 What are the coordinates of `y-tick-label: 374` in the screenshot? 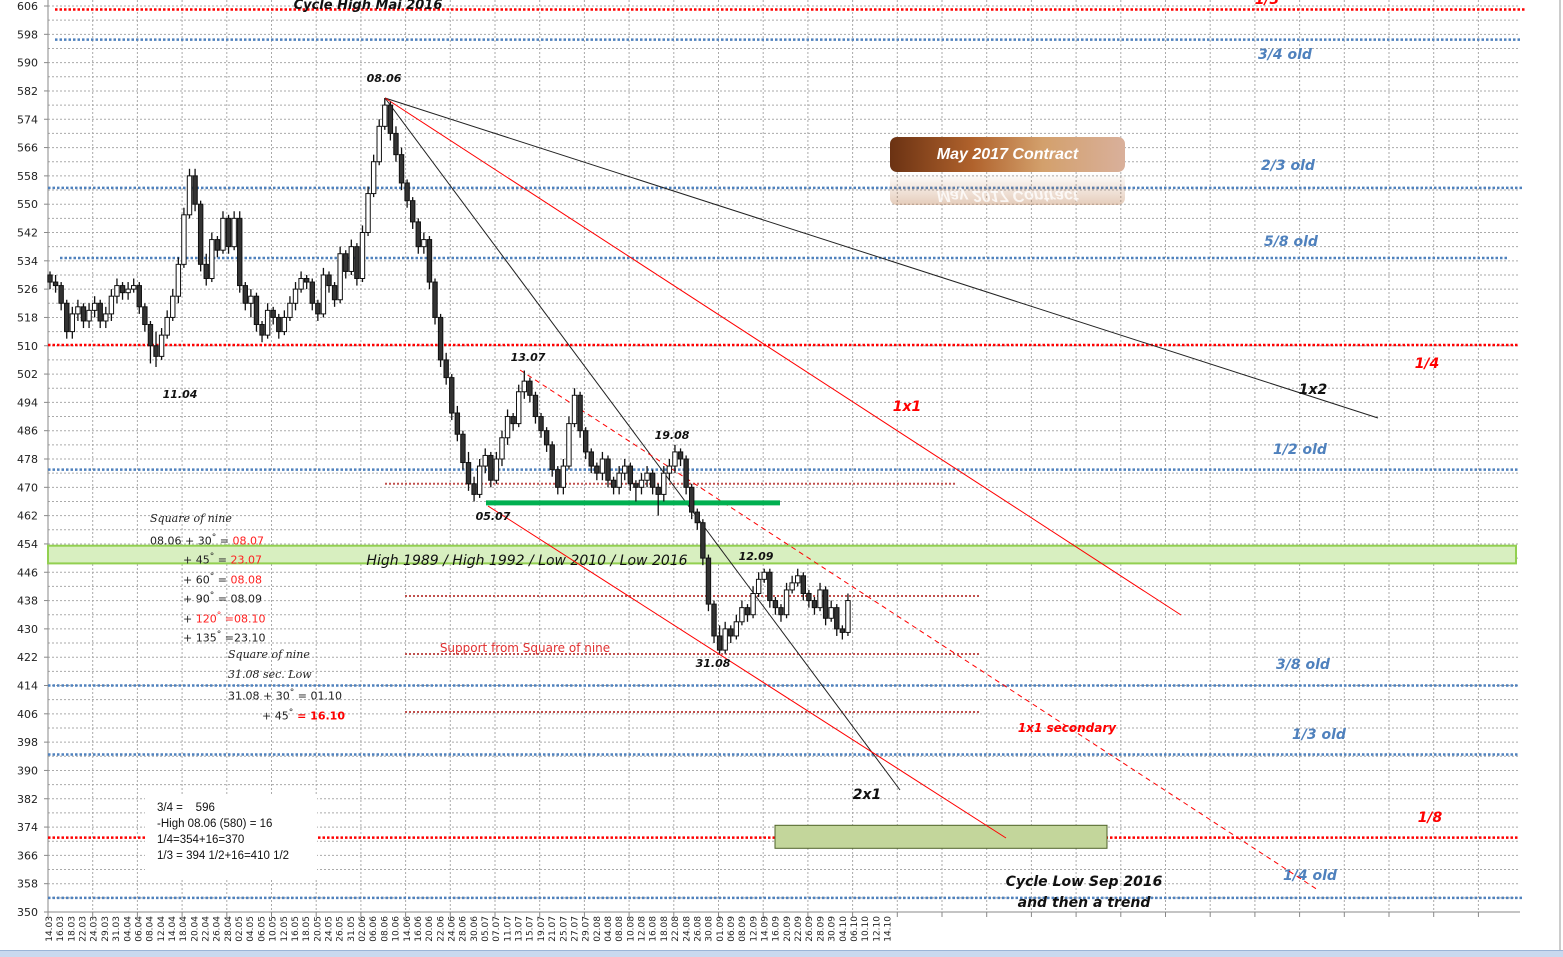 It's located at (27, 827).